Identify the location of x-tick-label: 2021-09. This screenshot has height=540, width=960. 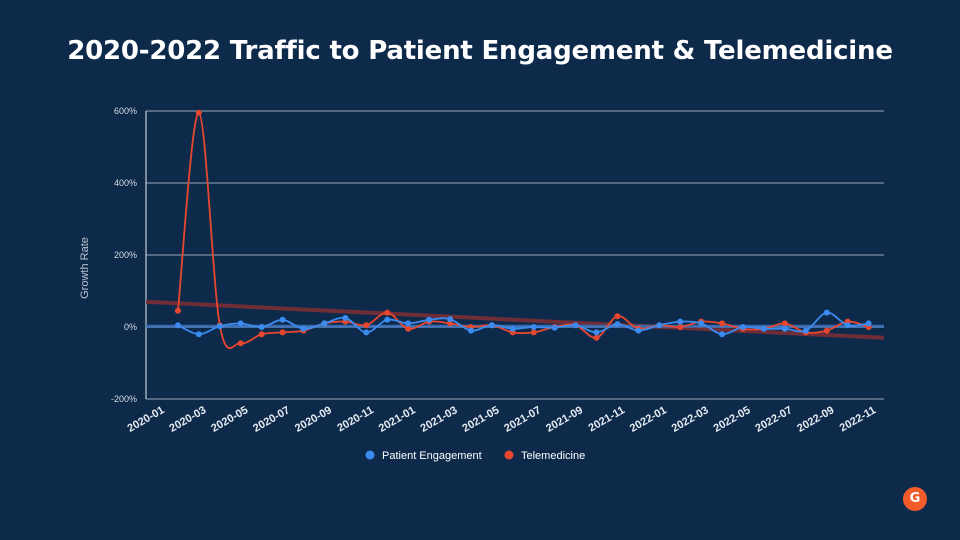
(564, 419).